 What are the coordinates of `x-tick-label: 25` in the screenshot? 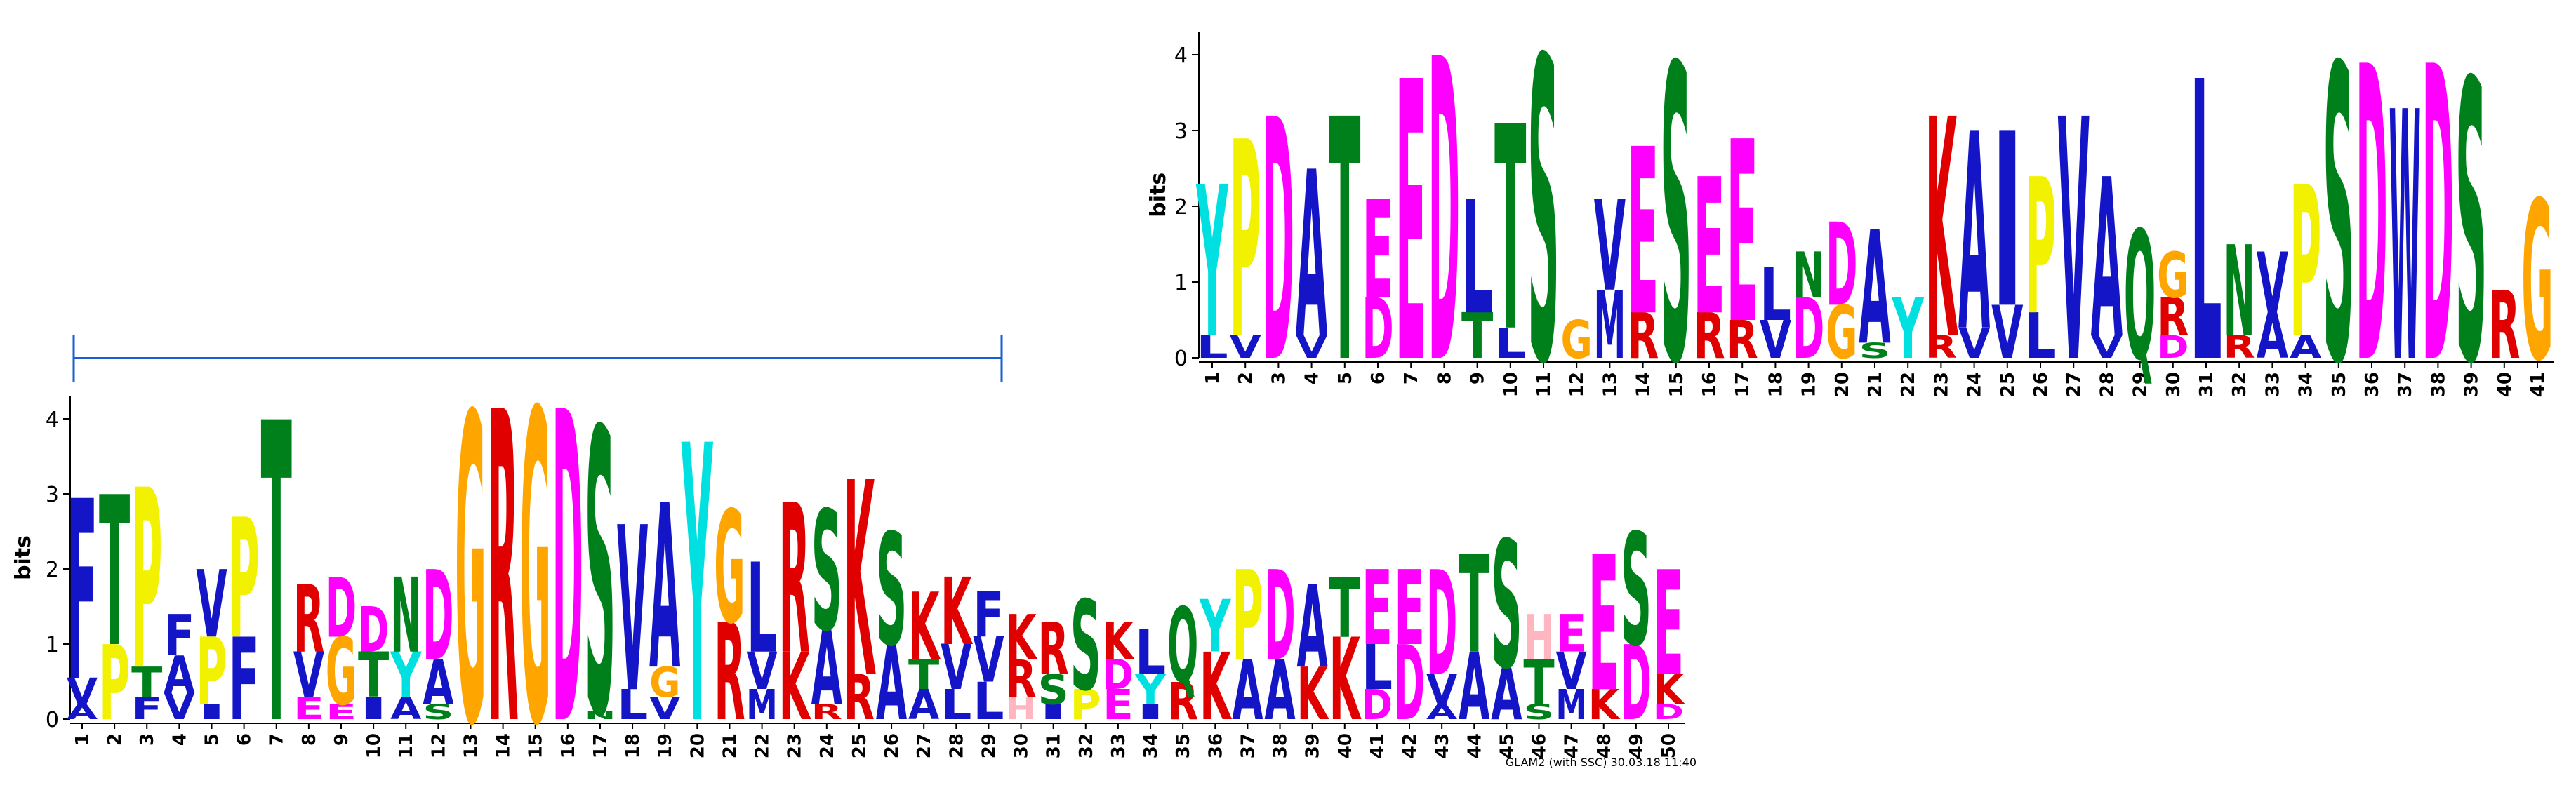 It's located at (860, 745).